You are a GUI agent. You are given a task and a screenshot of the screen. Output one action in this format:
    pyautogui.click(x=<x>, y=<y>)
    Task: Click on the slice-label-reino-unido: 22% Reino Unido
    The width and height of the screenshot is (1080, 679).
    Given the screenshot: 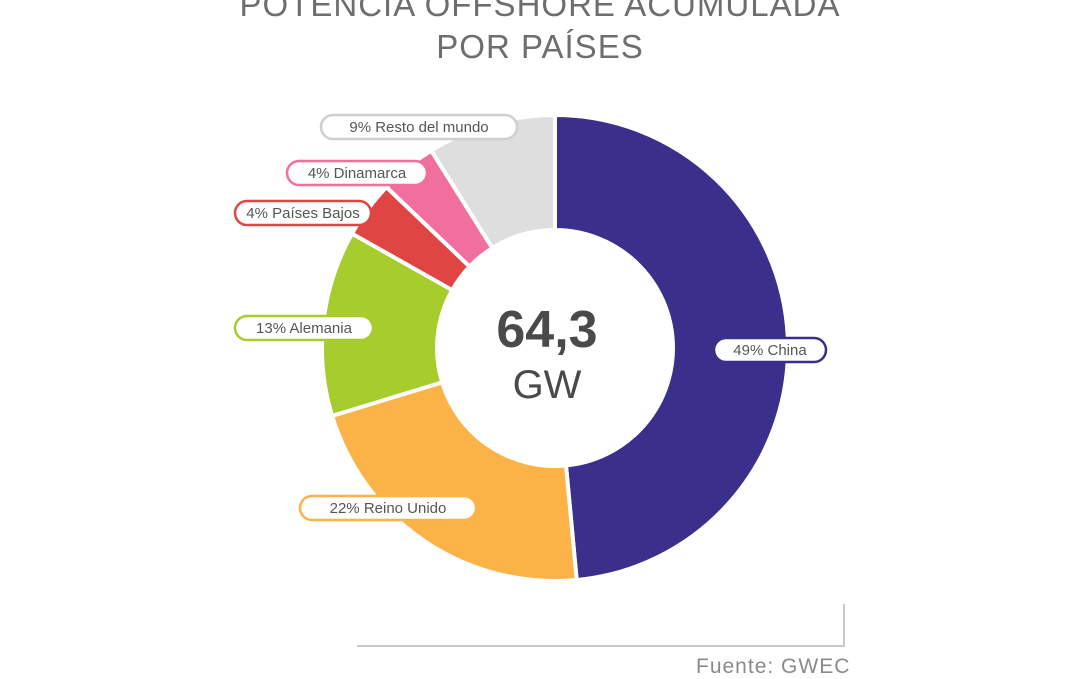 What is the action you would take?
    pyautogui.click(x=388, y=508)
    